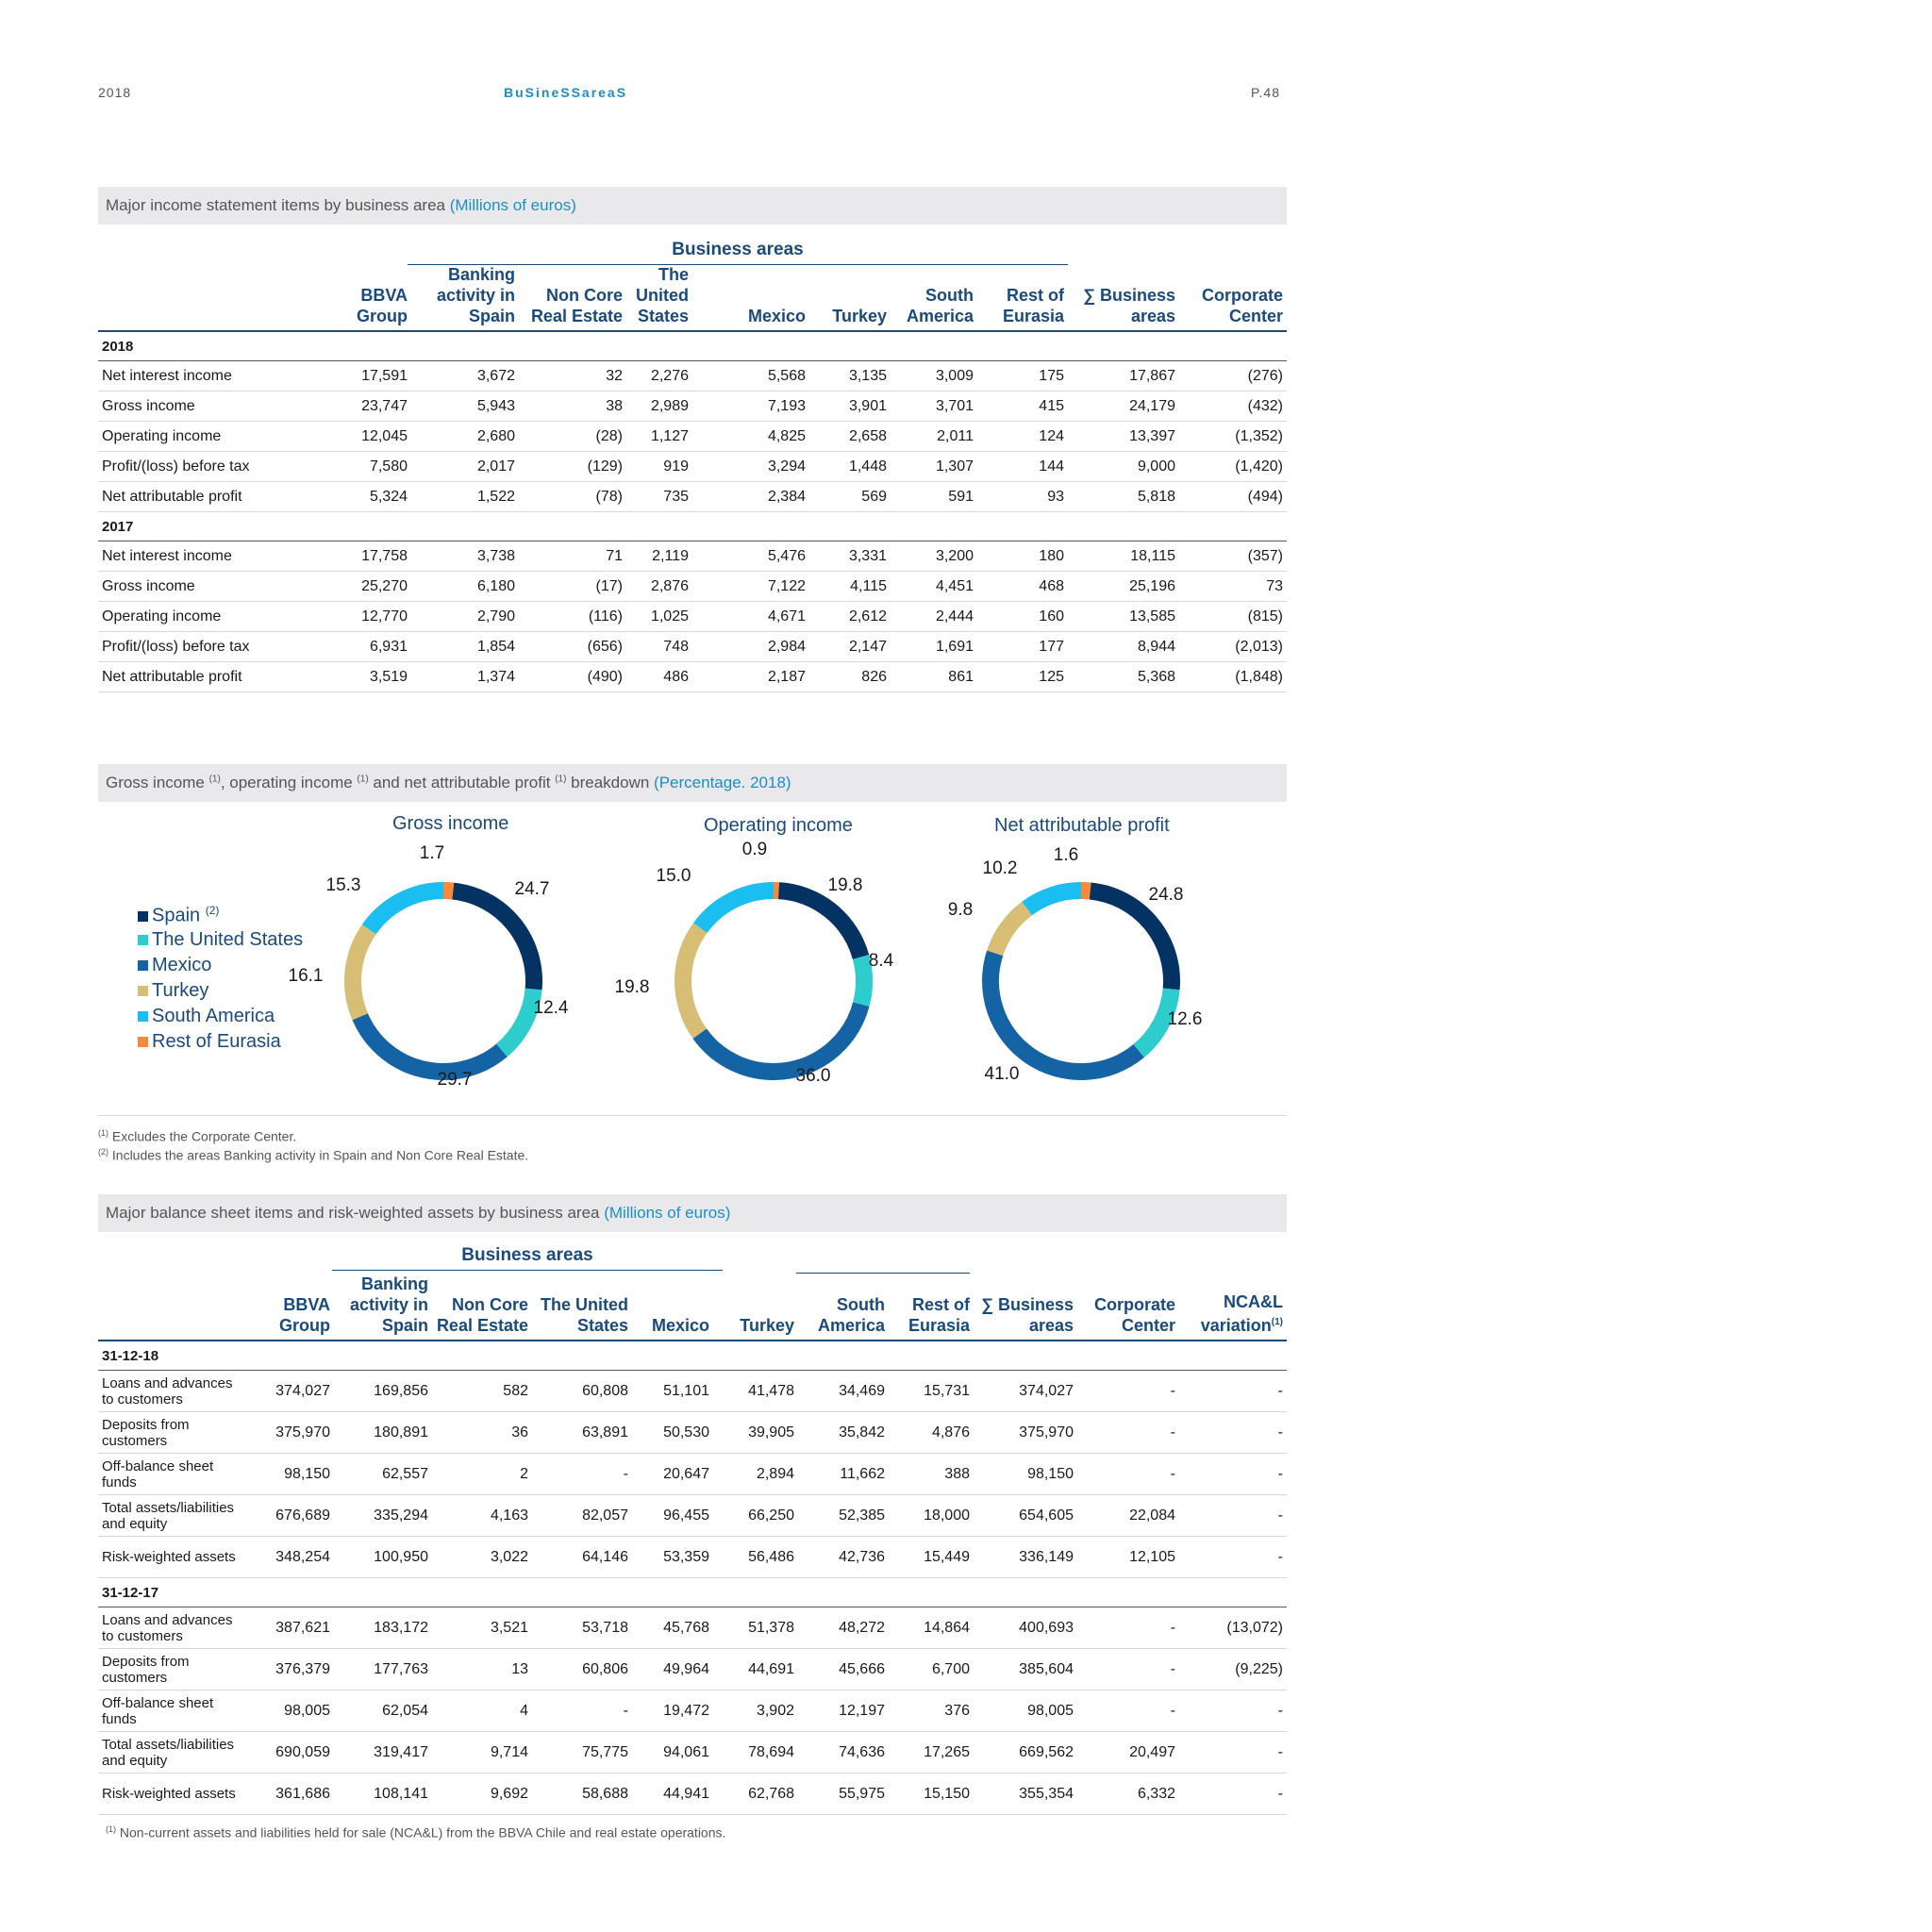 The image size is (1932, 1932). Describe the element at coordinates (175, 965) in the screenshot. I see `legend-item: Mexico` at that location.